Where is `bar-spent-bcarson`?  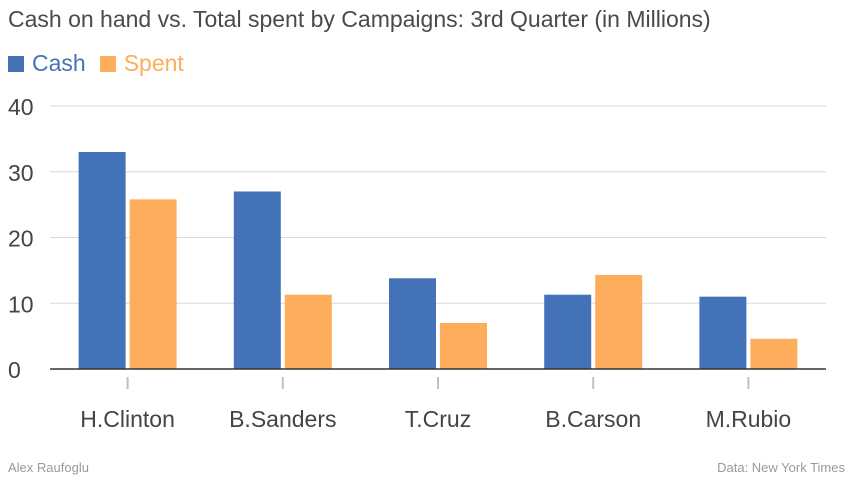
bar-spent-bcarson is located at coordinates (619, 321).